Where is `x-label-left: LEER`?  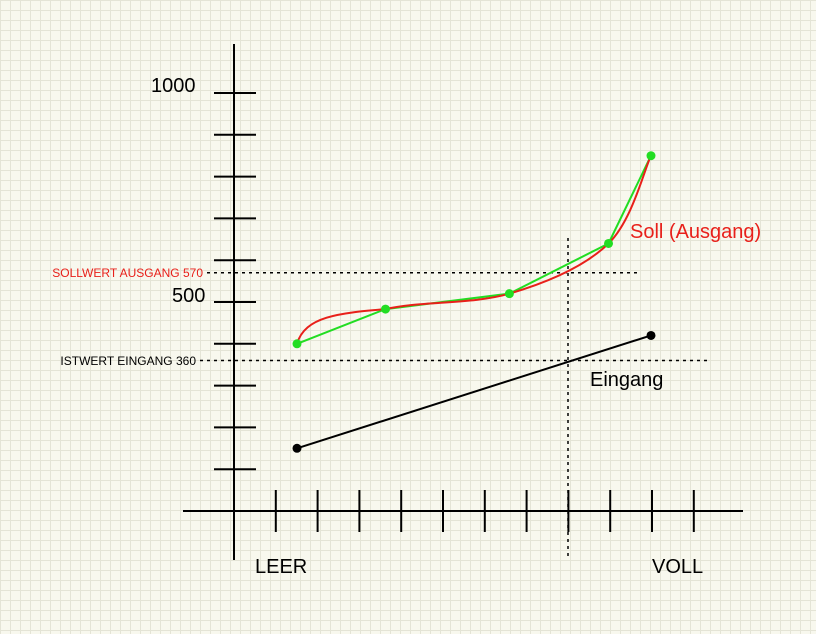
x-label-left: LEER is located at coordinates (281, 567).